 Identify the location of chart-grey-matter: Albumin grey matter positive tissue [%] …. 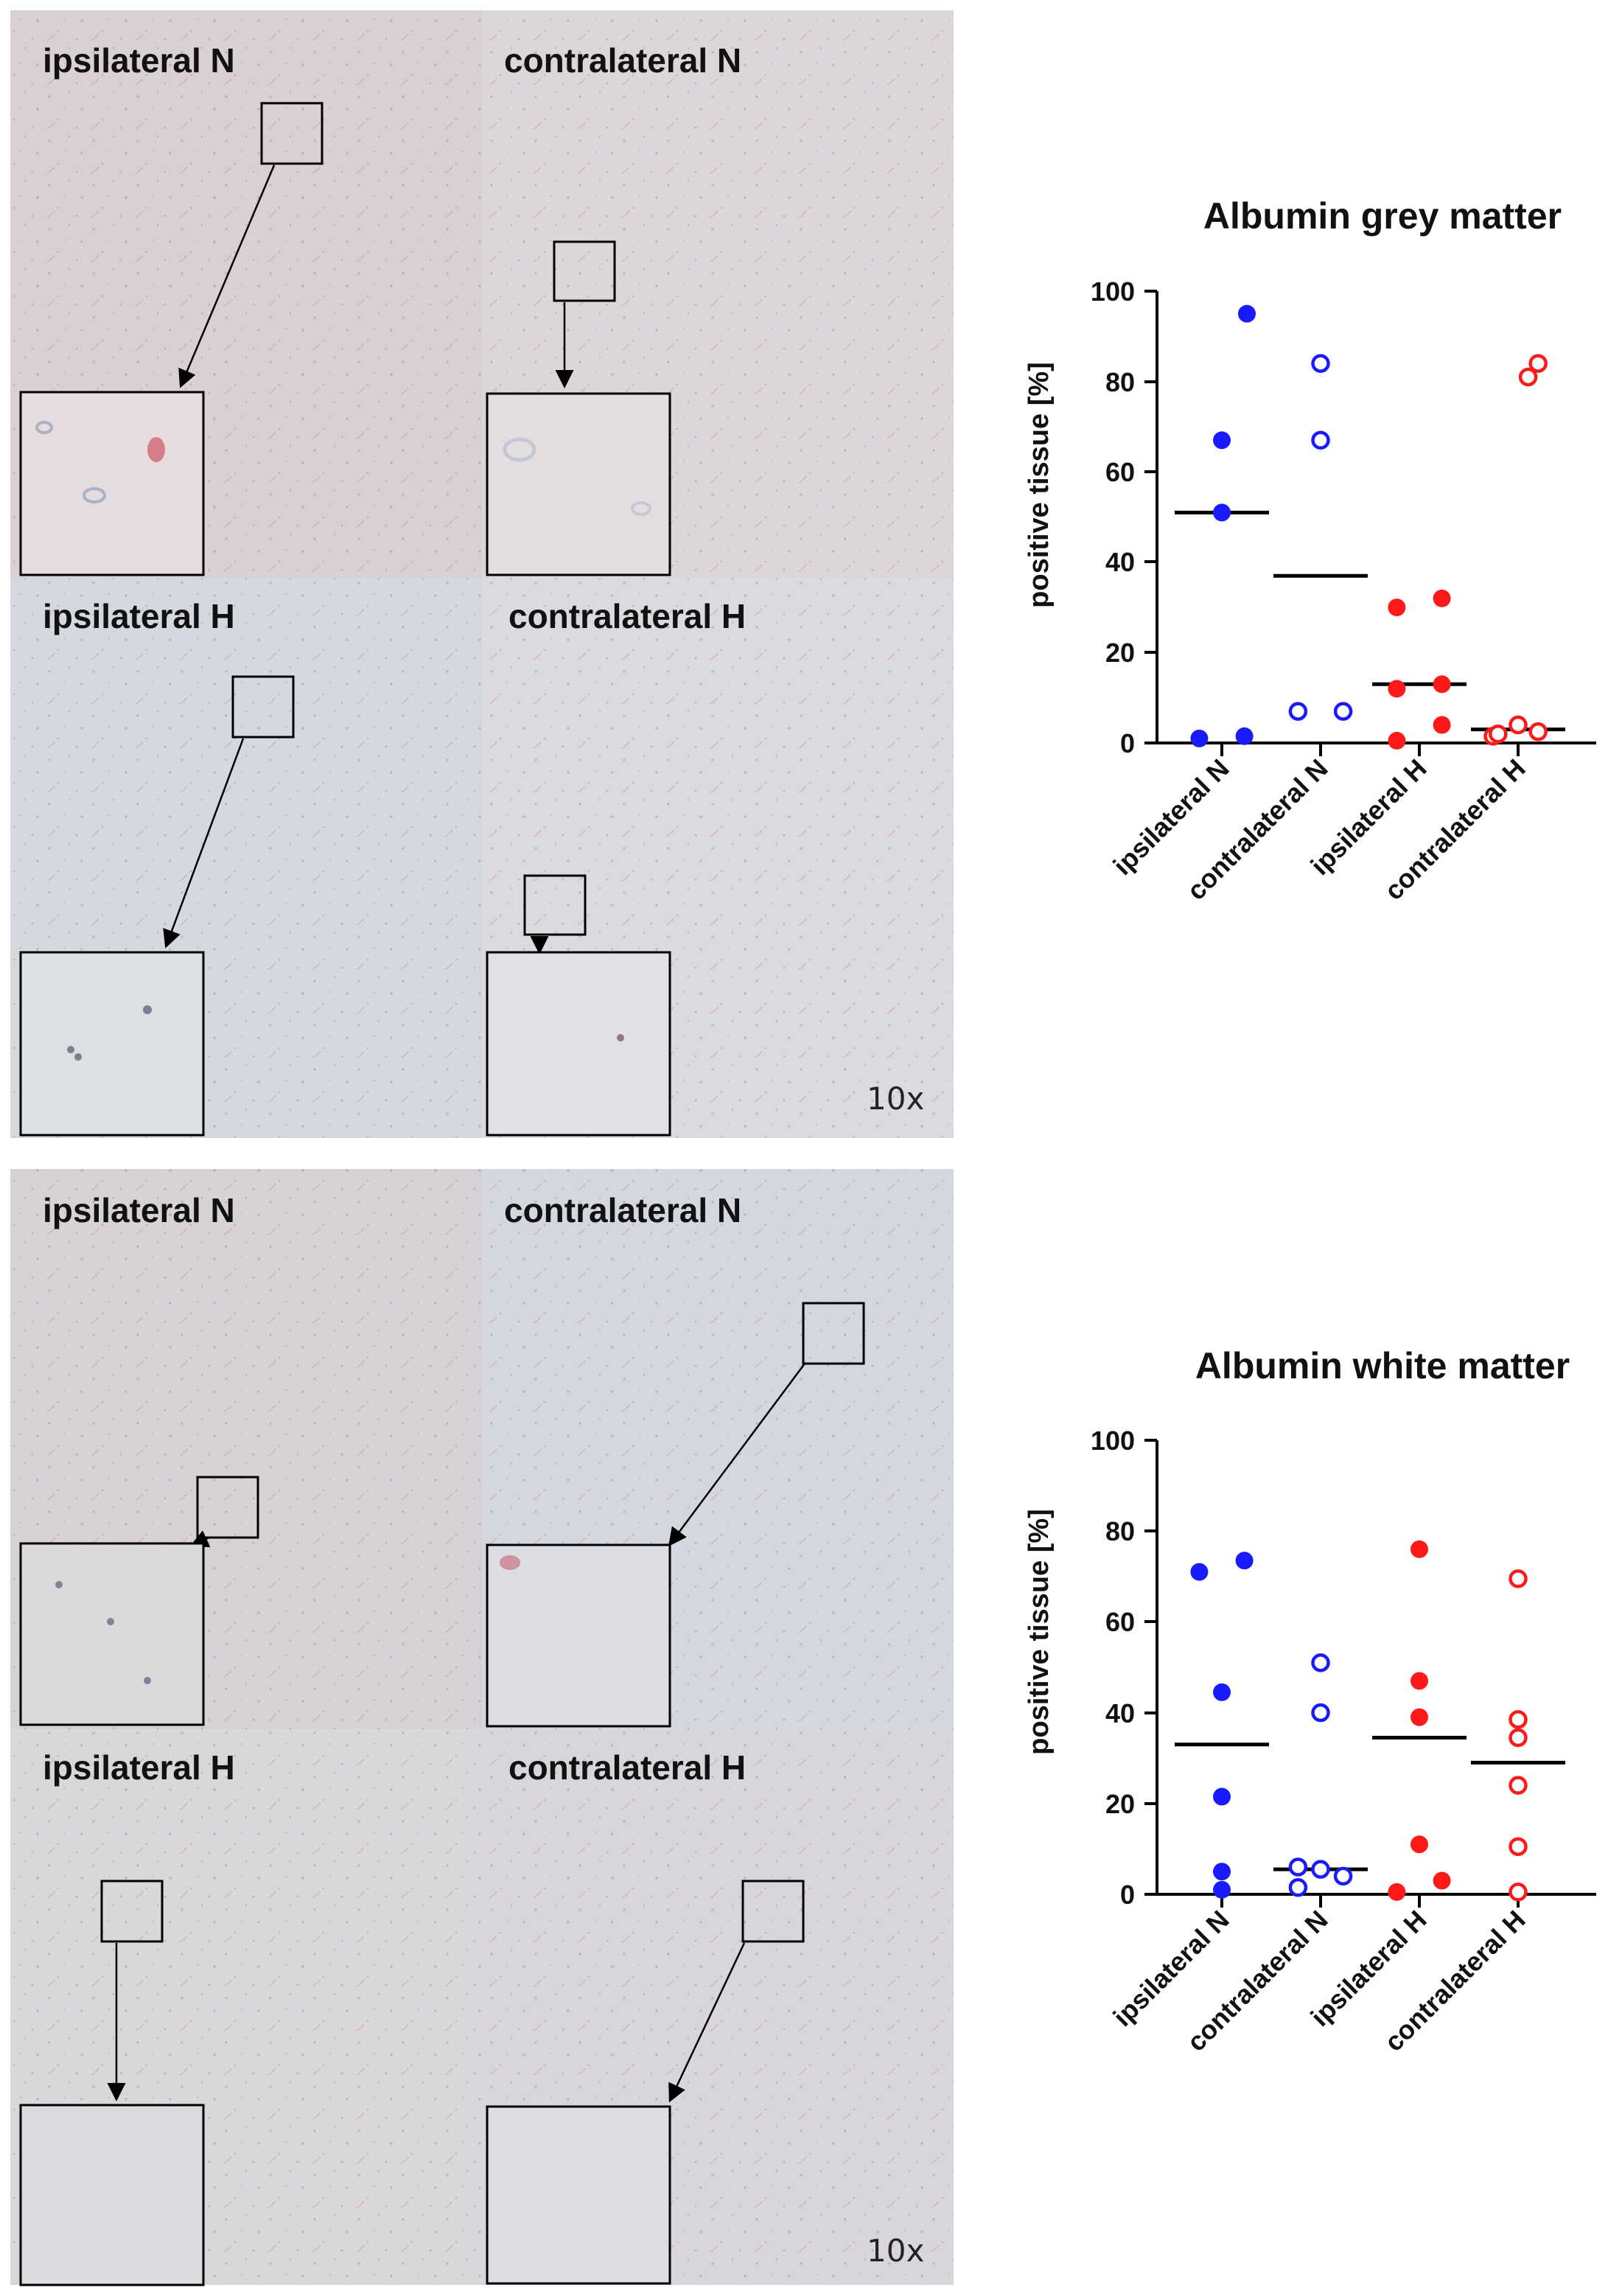
(1310, 550).